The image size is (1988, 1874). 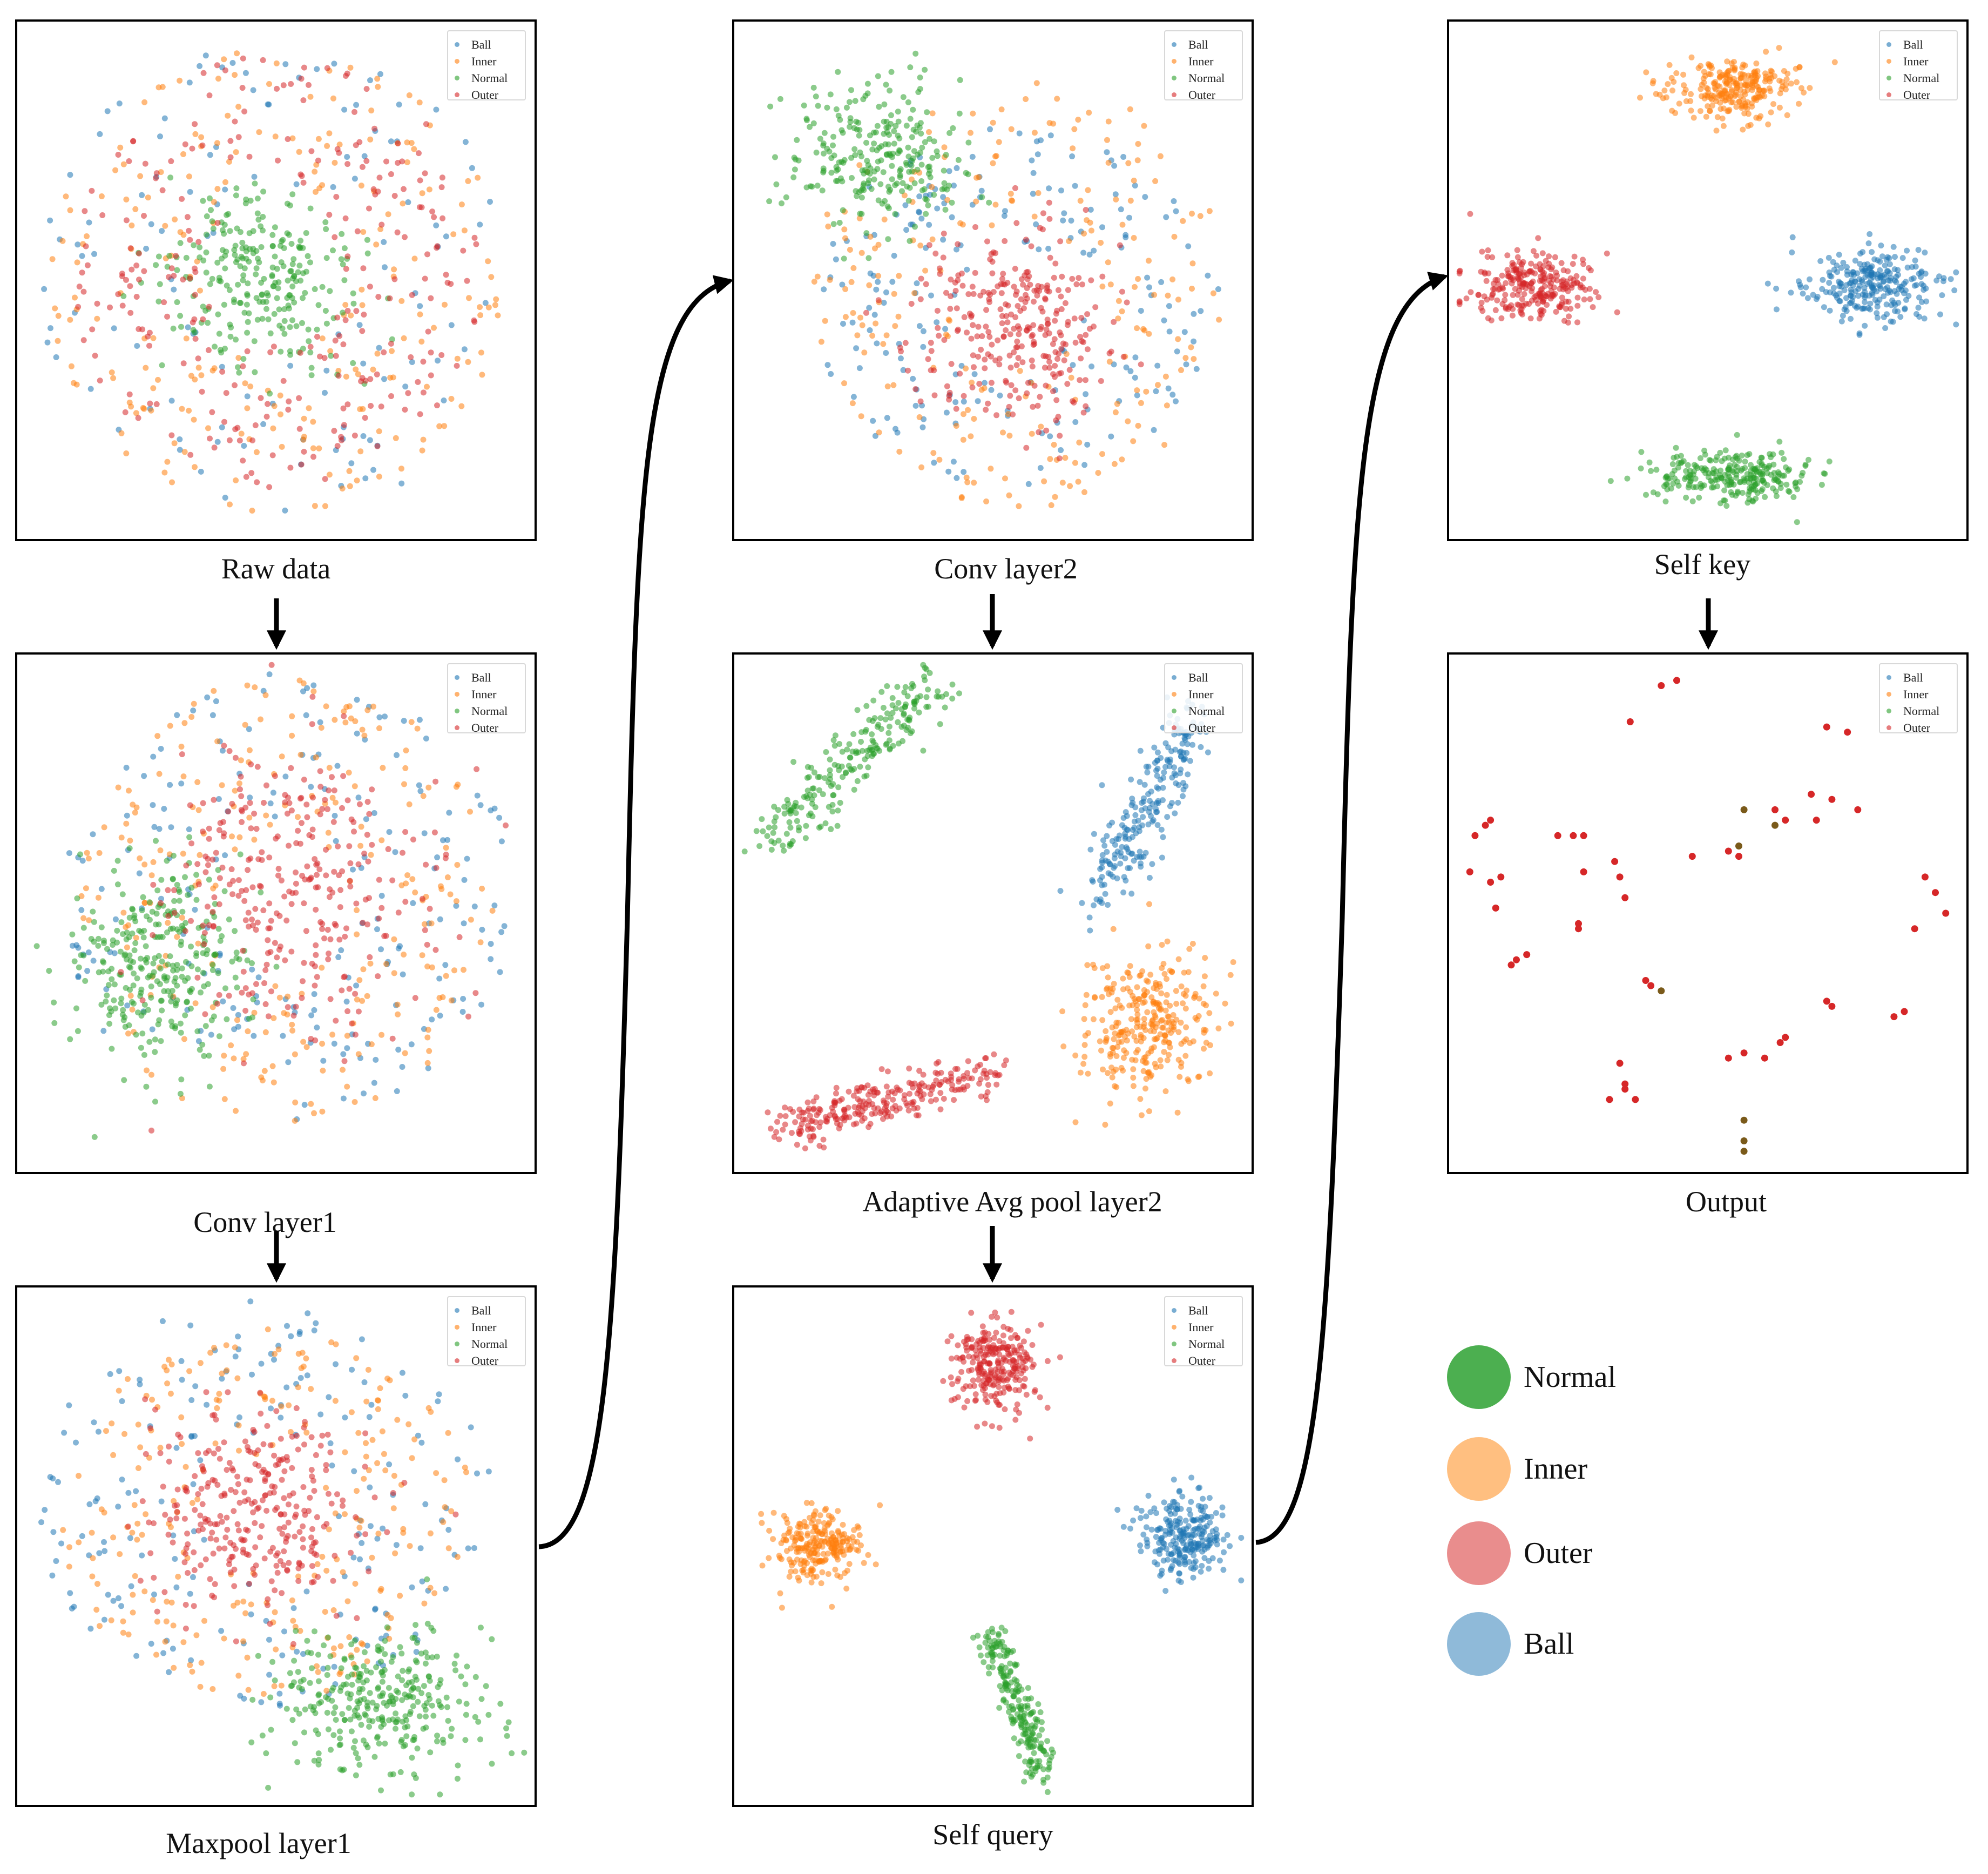 What do you see at coordinates (1016, 294) in the screenshot?
I see `series-inner` at bounding box center [1016, 294].